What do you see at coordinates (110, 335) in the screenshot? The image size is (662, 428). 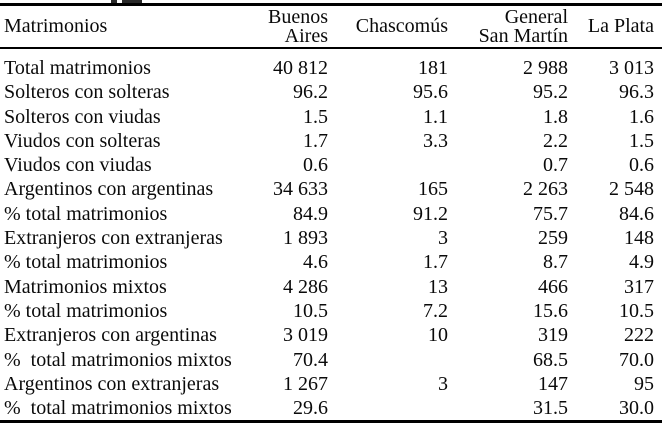 I see `row-label: Extranjeros con argentinas` at bounding box center [110, 335].